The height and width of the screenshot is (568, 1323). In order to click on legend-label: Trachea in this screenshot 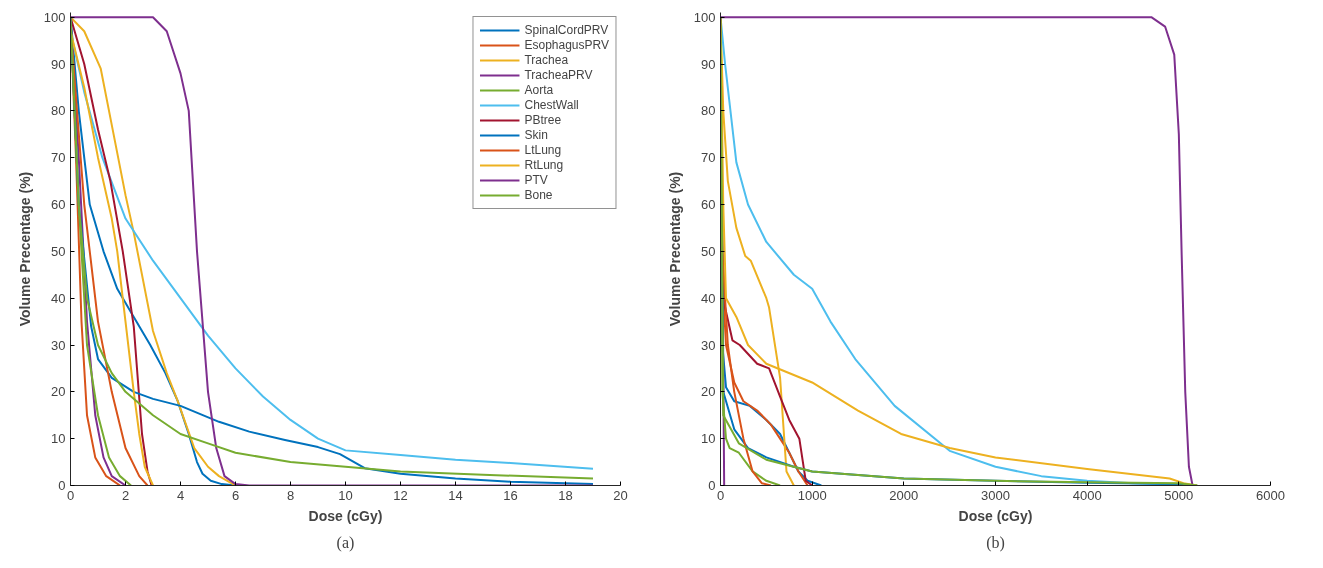, I will do `click(546, 60)`.